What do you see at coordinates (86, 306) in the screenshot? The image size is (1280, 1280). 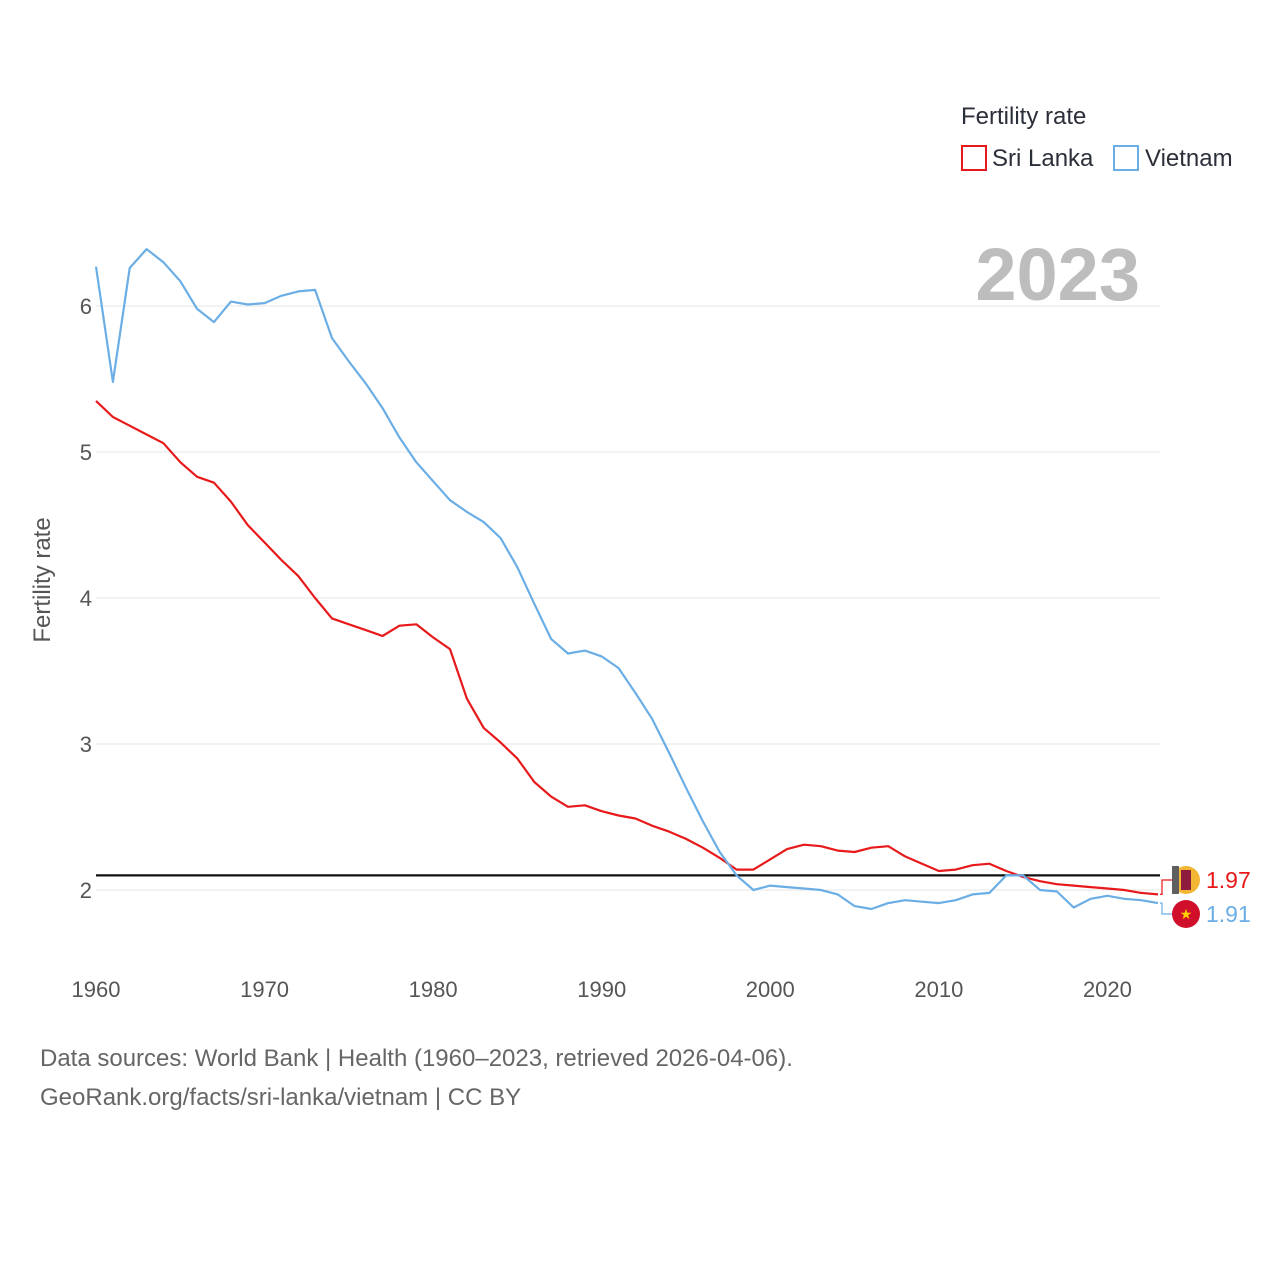 I see `y-tick-label-6: 6` at bounding box center [86, 306].